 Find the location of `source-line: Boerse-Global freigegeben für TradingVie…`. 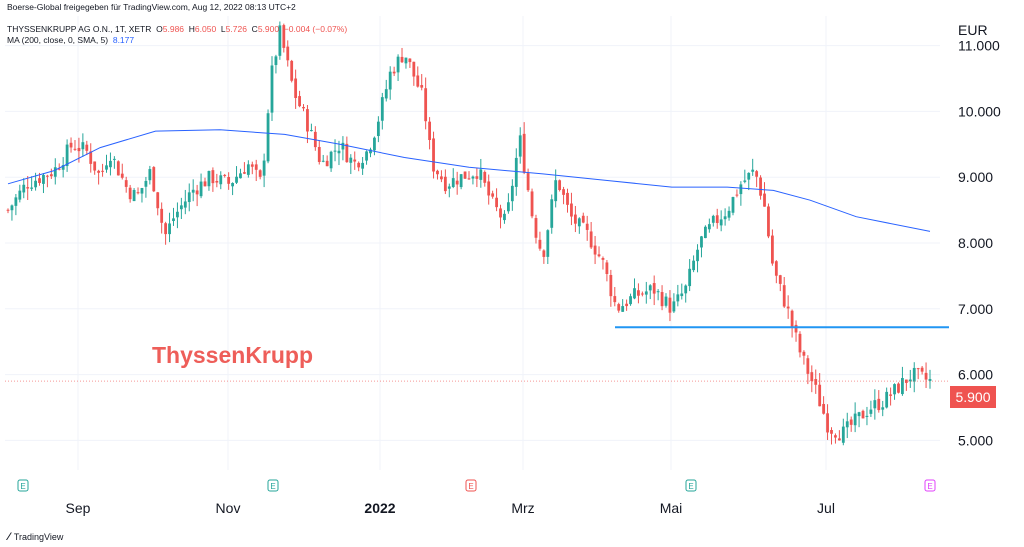

source-line: Boerse-Global freigegeben für TradingVie… is located at coordinates (151, 7).